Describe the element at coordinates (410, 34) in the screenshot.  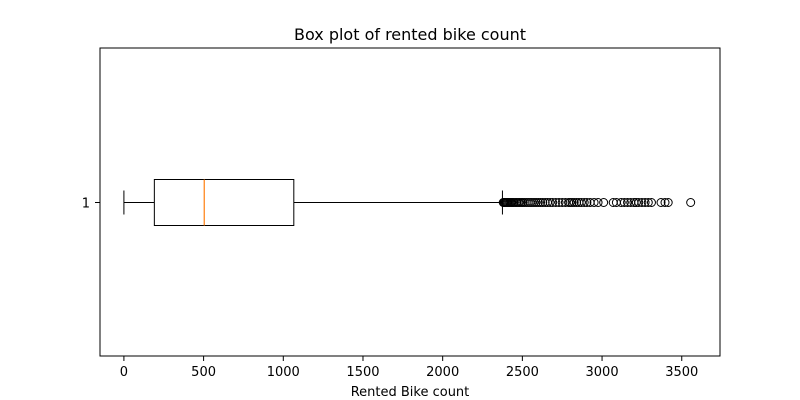
I see `chart-title: Box plot of rented bike count` at that location.